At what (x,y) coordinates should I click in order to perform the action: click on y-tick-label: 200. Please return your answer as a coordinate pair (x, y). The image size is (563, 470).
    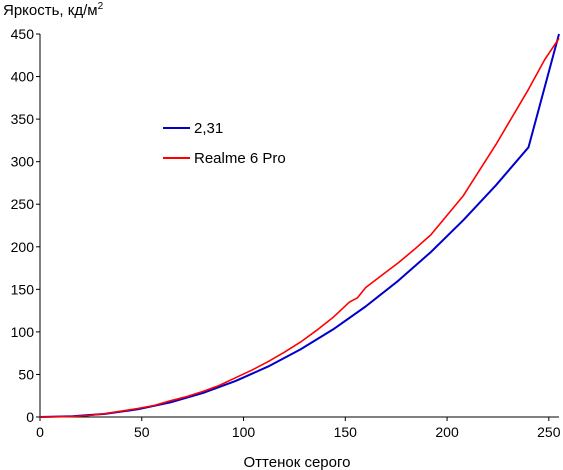
    Looking at the image, I should click on (23, 247).